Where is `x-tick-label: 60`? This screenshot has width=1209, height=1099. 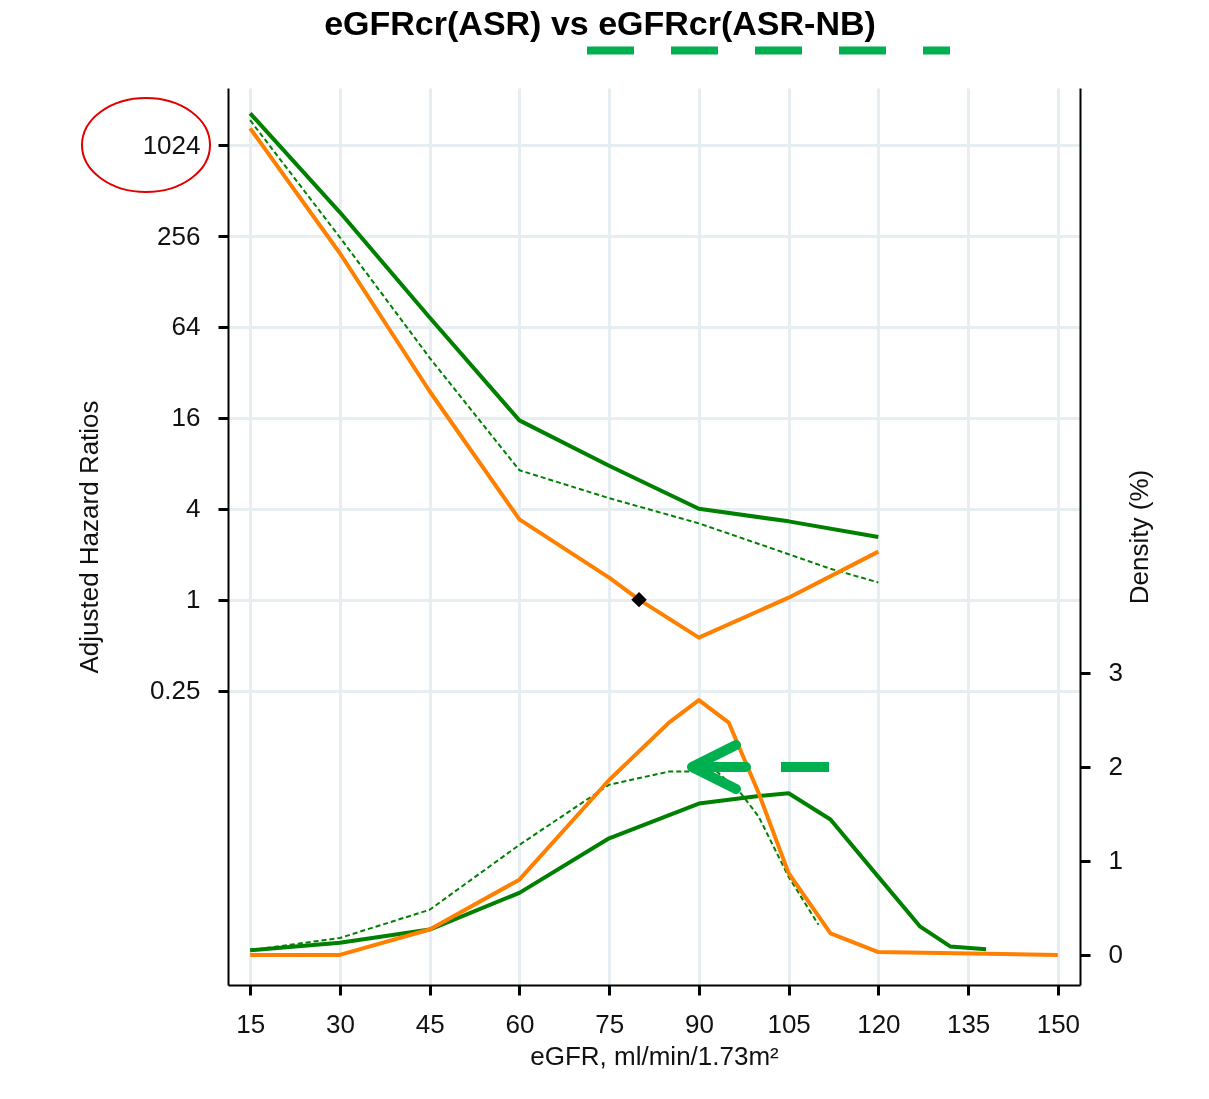 x-tick-label: 60 is located at coordinates (520, 1023).